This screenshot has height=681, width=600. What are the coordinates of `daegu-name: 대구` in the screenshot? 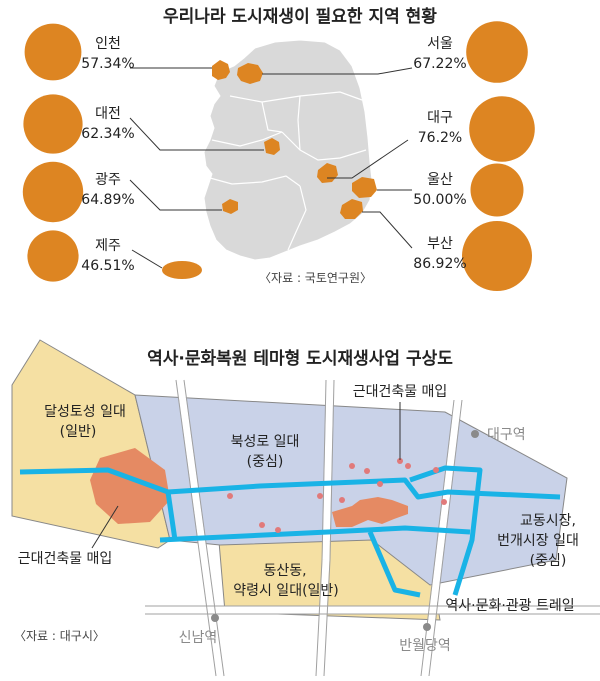 It's located at (440, 118).